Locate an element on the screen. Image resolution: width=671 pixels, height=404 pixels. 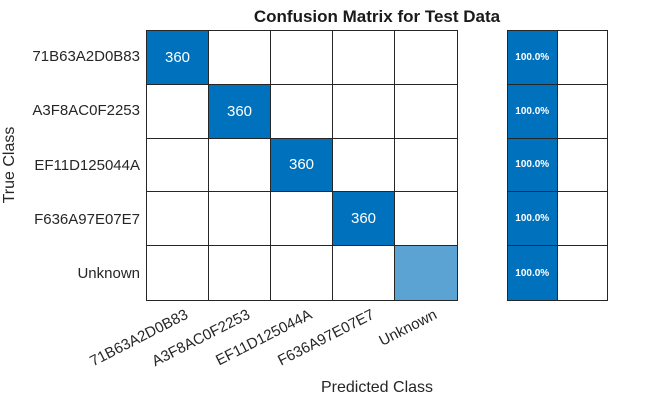
y-tick-label: Unknown is located at coordinates (108, 273).